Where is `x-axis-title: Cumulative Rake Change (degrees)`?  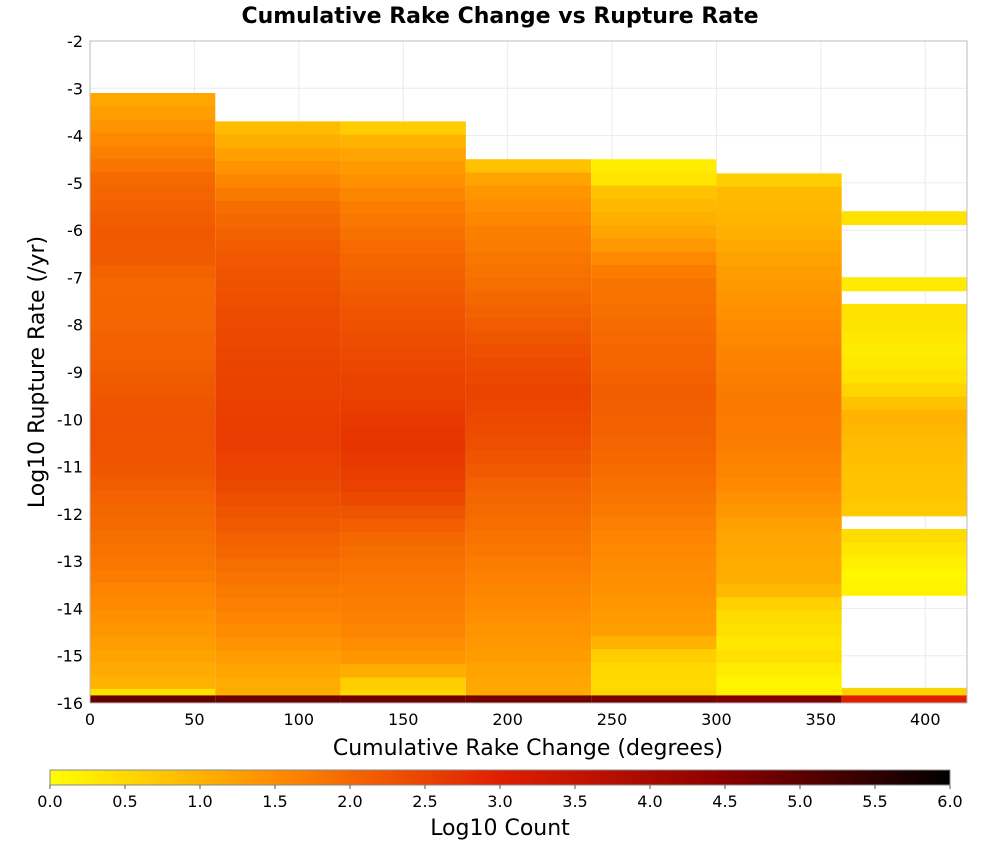 x-axis-title: Cumulative Rake Change (degrees) is located at coordinates (528, 748).